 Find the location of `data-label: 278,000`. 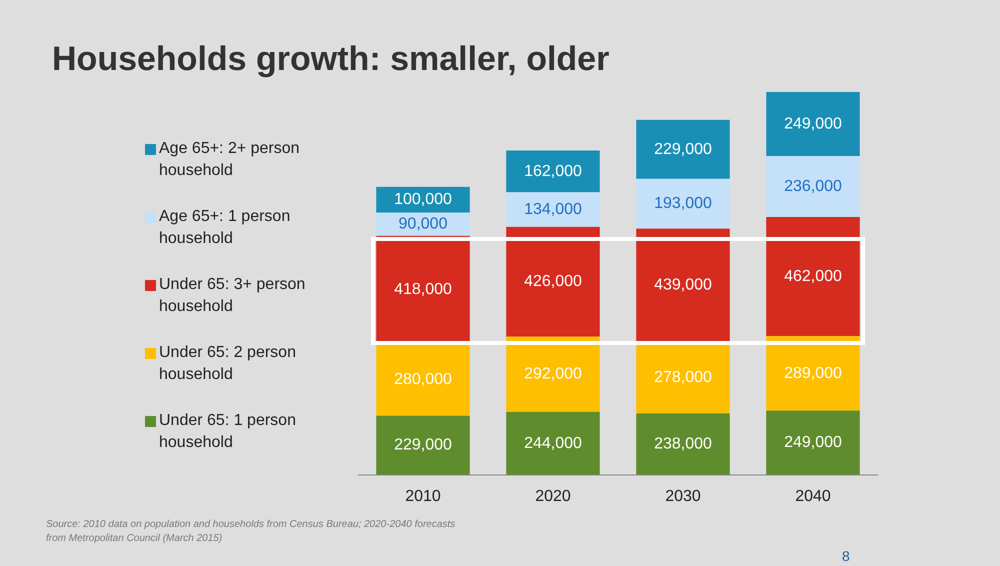

data-label: 278,000 is located at coordinates (683, 377).